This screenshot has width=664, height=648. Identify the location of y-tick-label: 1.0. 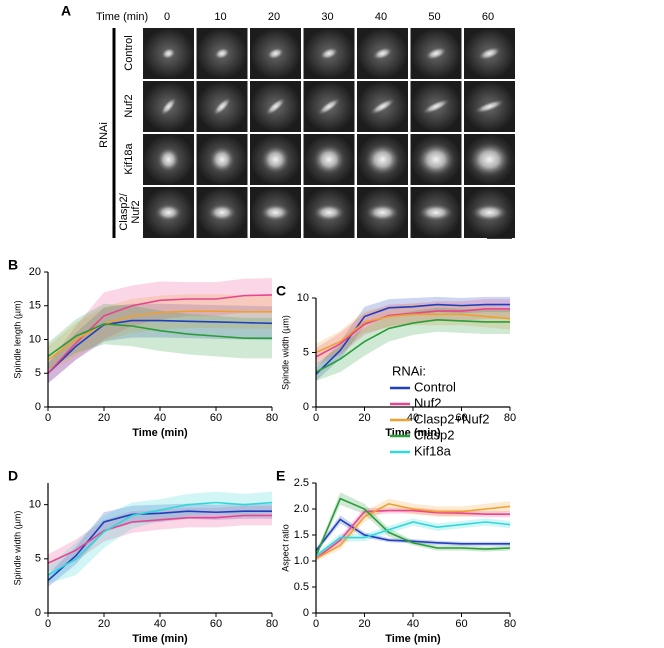
(301, 561).